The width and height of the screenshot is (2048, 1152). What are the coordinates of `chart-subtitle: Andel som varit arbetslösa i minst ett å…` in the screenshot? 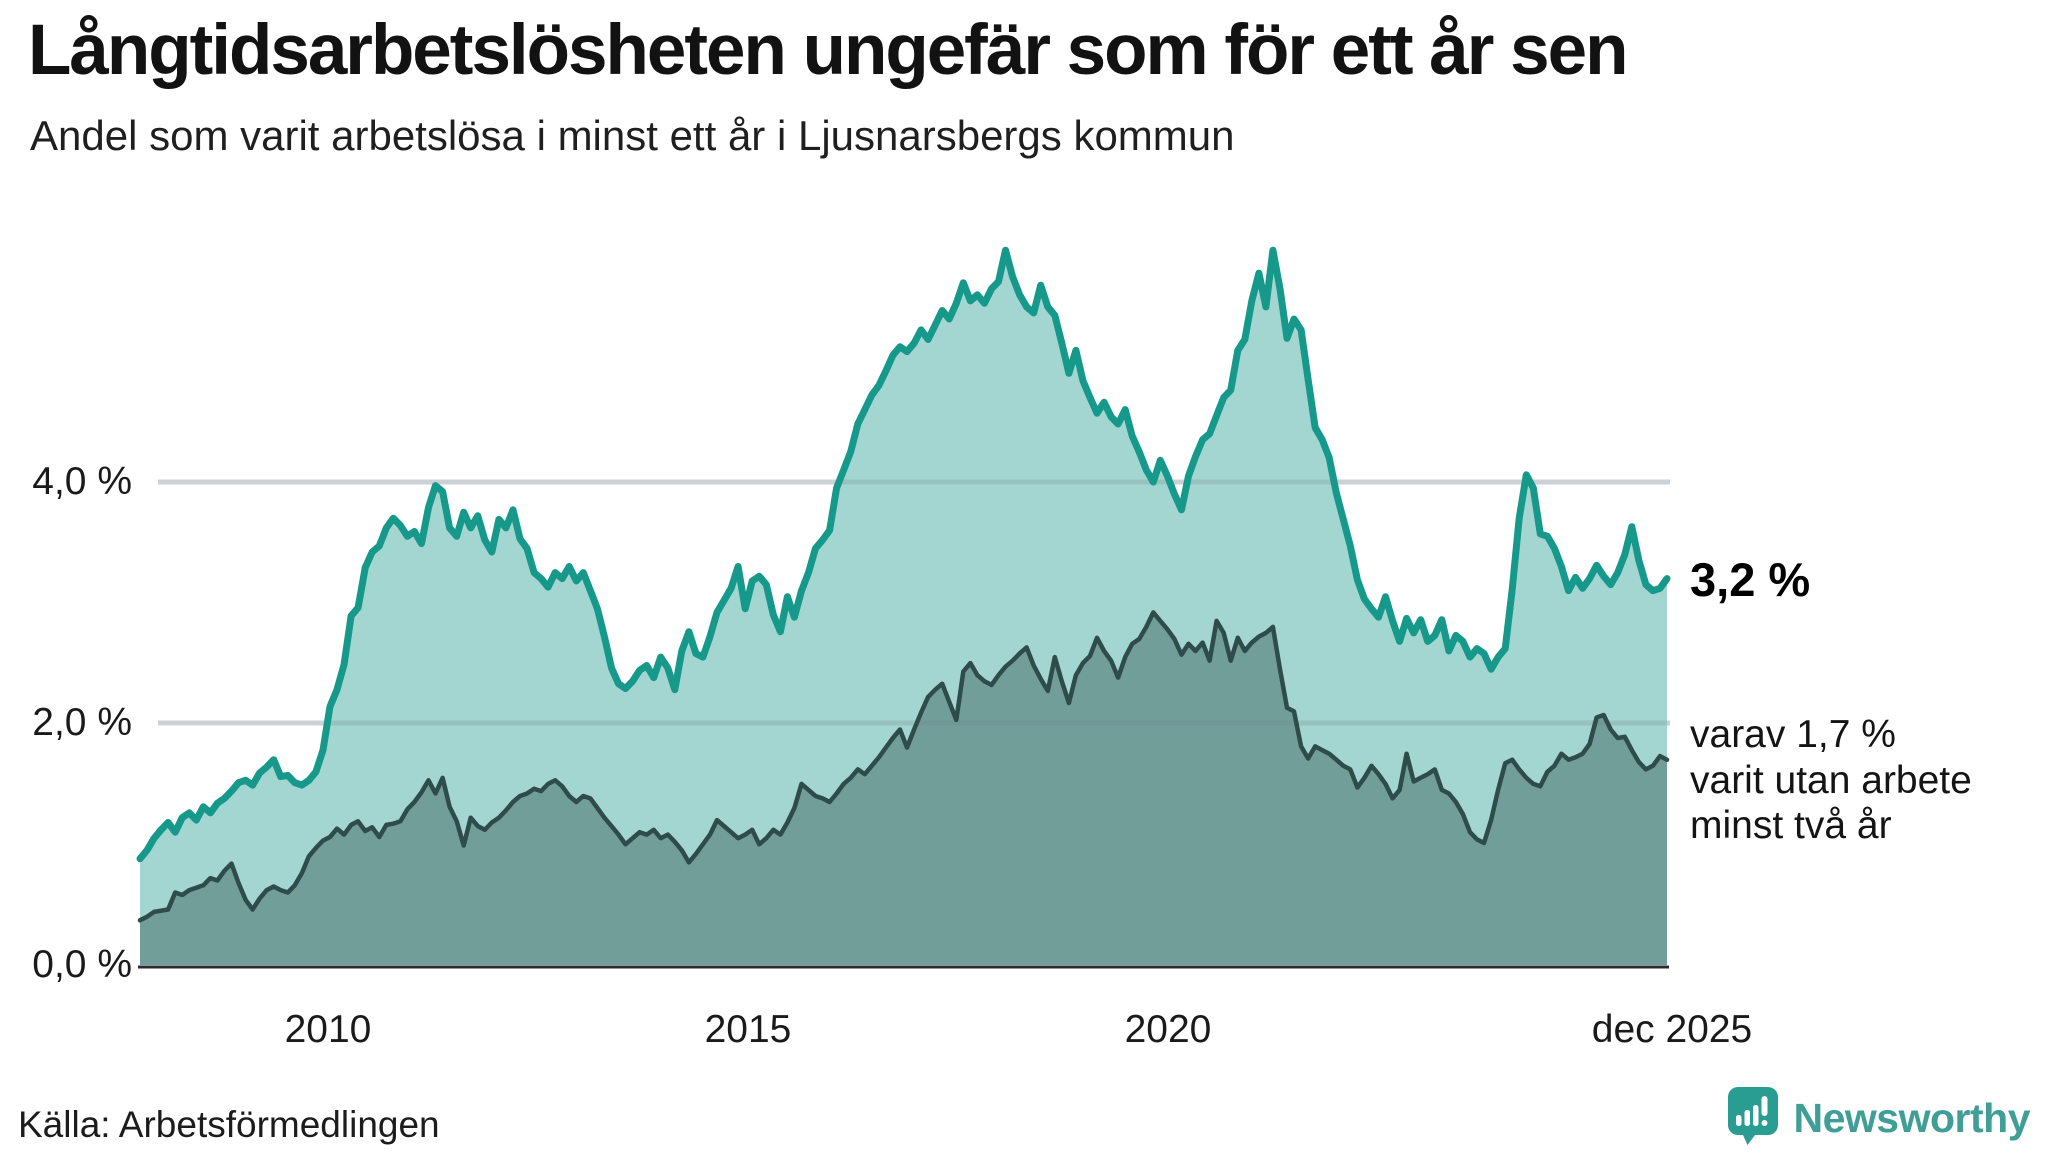 It's located at (632, 135).